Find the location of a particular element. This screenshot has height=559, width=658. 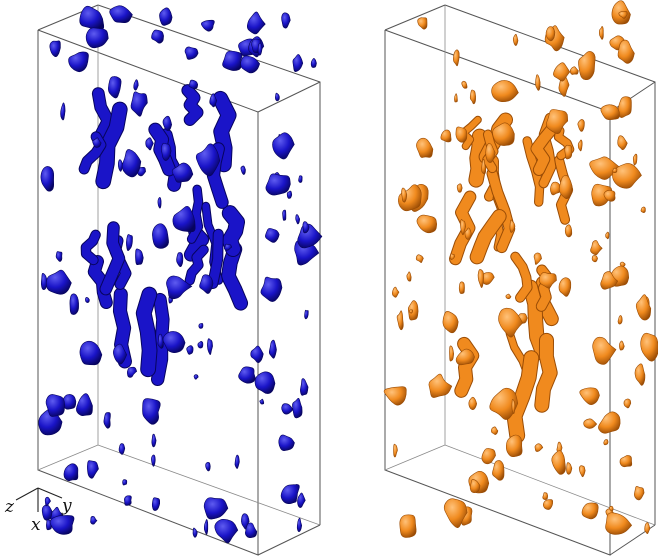

axes-triad: z x y is located at coordinates (38, 511).